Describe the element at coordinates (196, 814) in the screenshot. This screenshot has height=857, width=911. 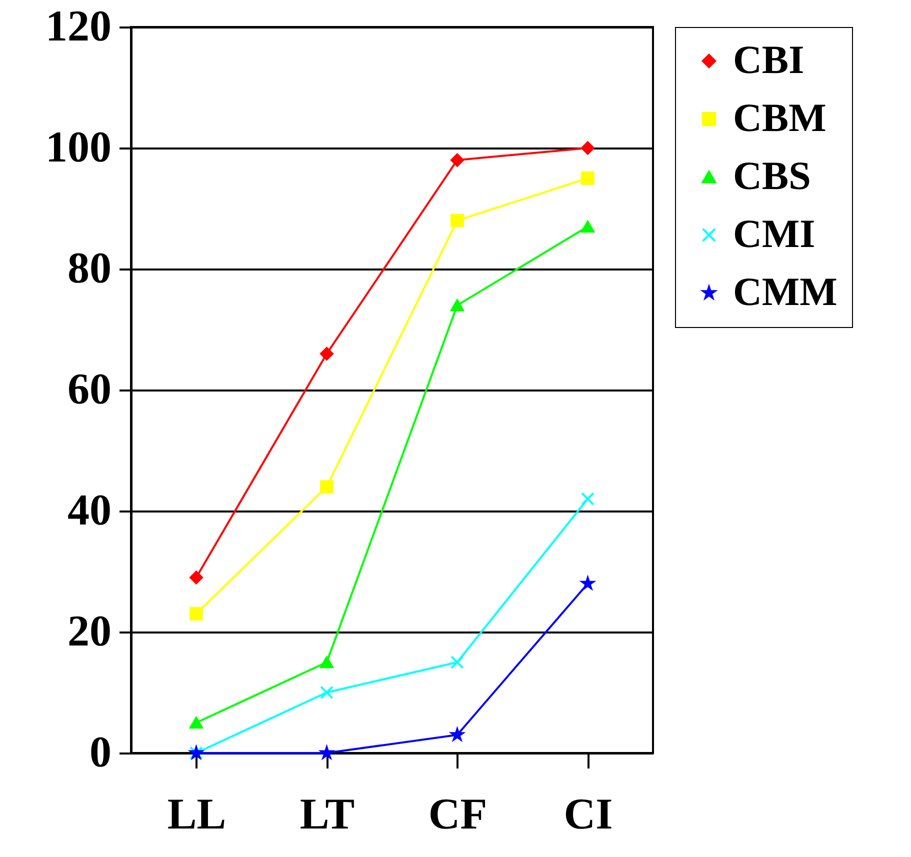
I see `x-tick-label: LL` at that location.